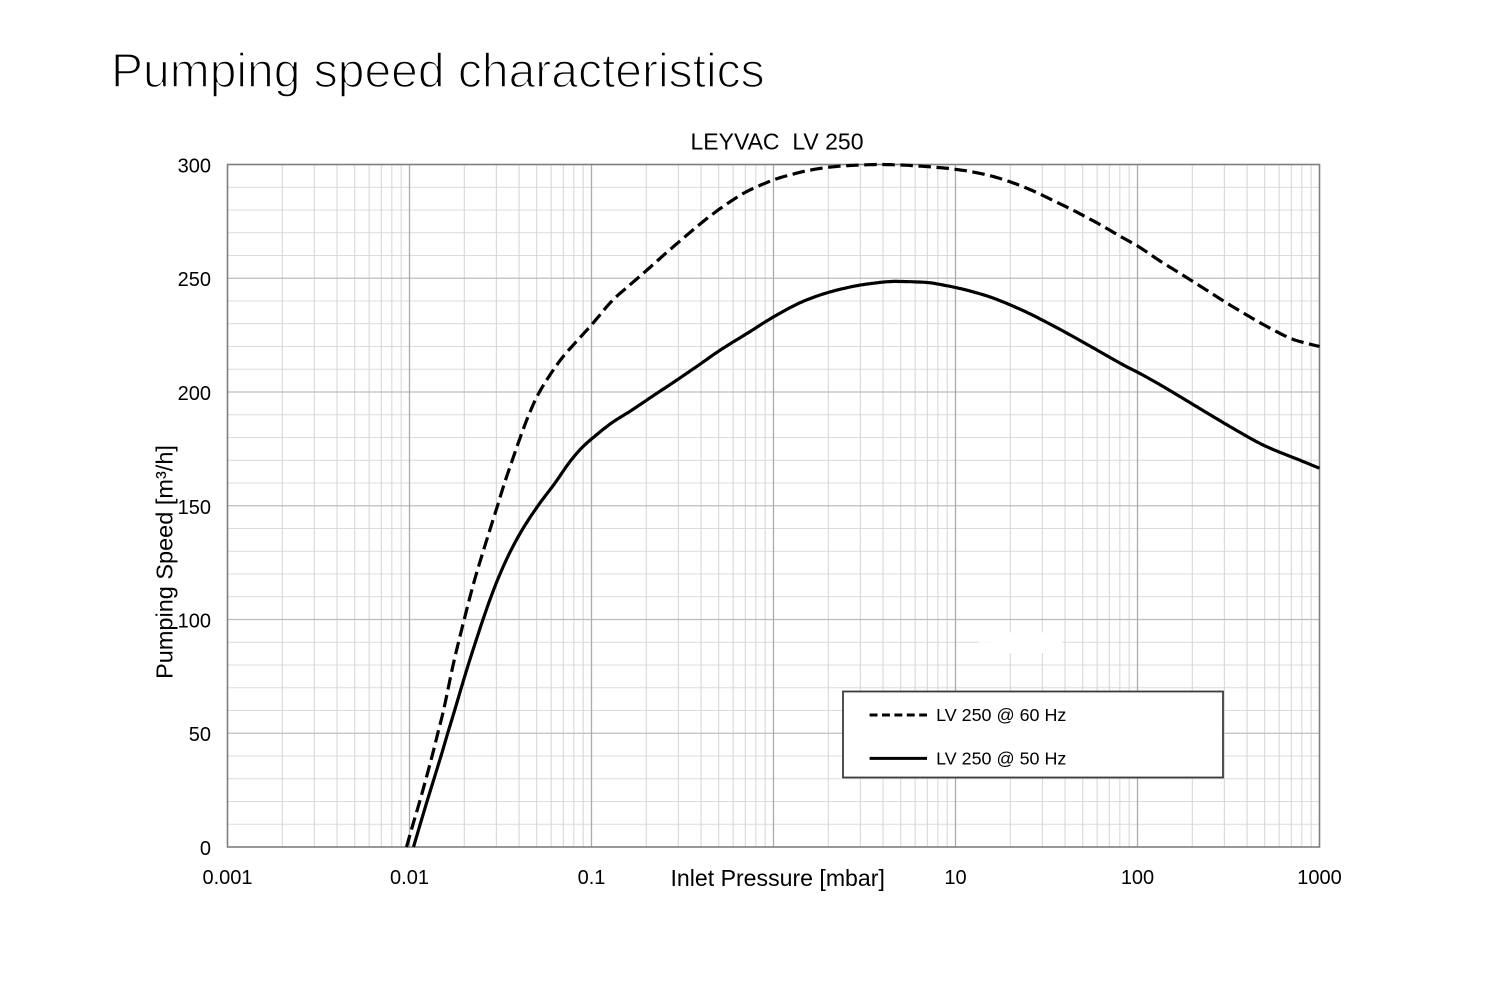 The height and width of the screenshot is (1000, 1500). I want to click on svg-text: 200, so click(194, 394).